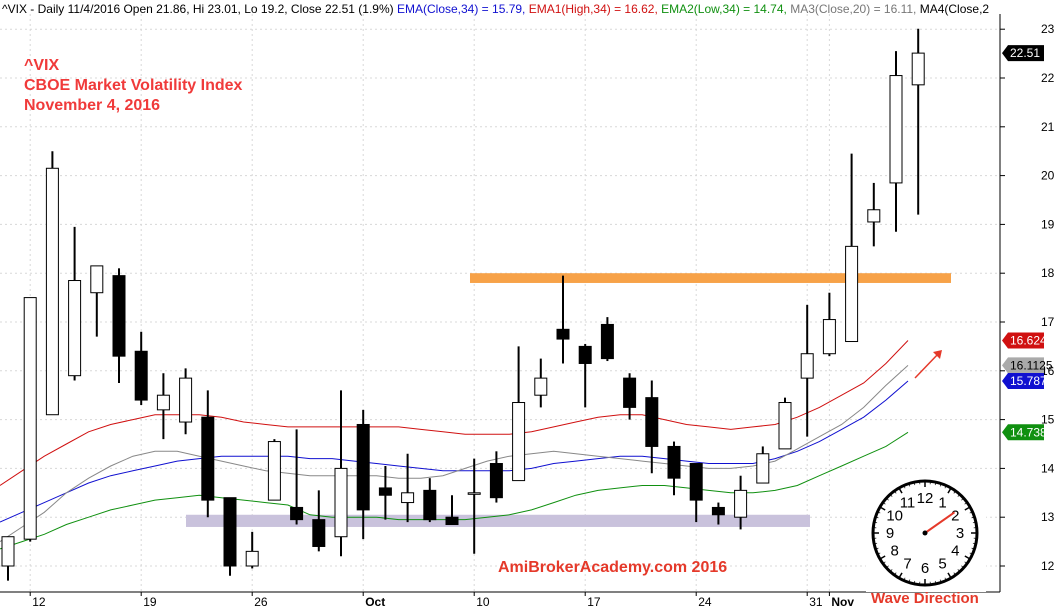 The height and width of the screenshot is (615, 1059). What do you see at coordinates (1032, 341) in the screenshot?
I see `ema1-tag-label: 16.6242` at bounding box center [1032, 341].